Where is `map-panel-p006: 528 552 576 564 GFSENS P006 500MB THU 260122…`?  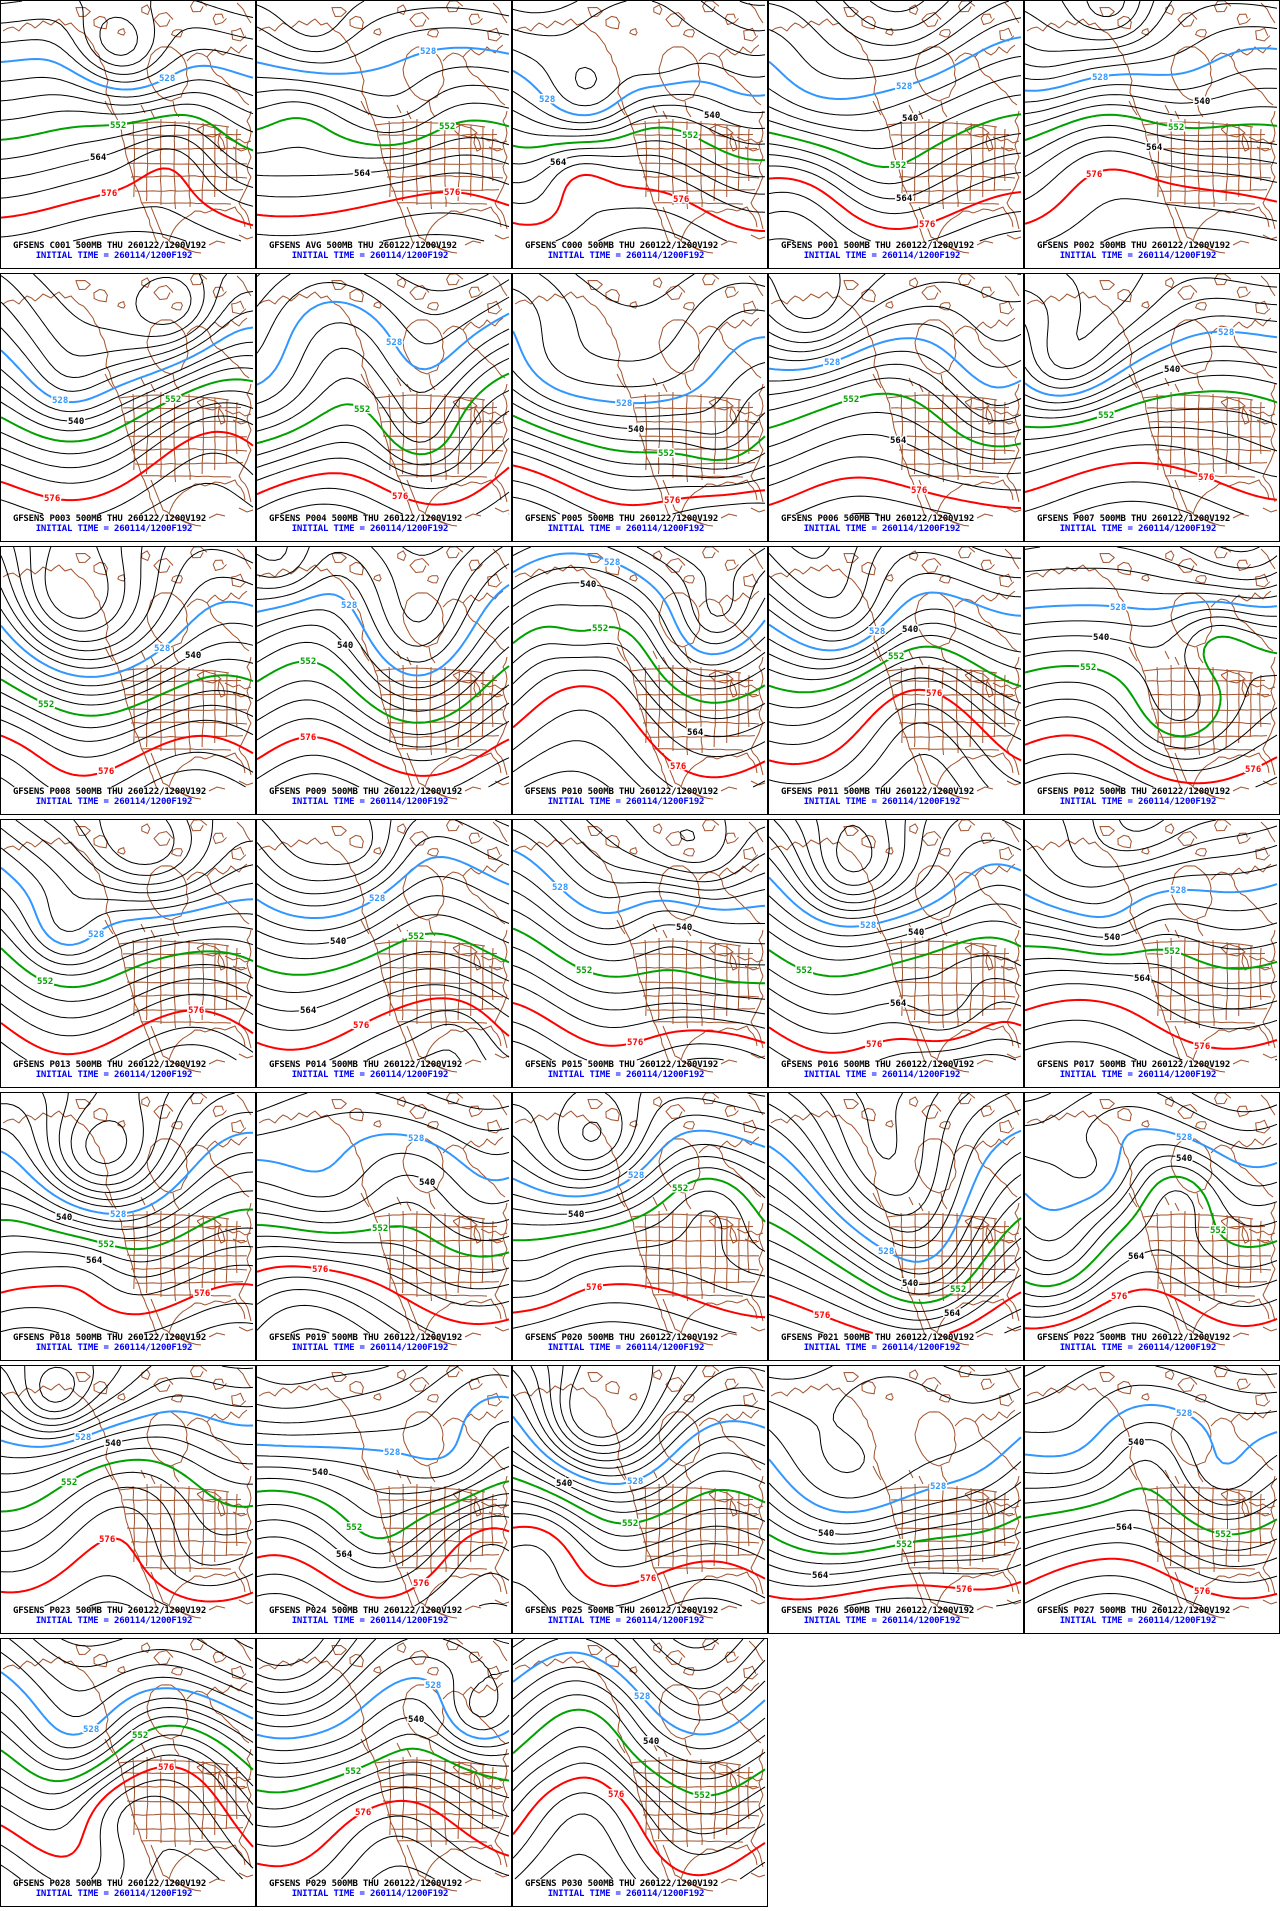
map-panel-p006: 528 552 576 564 GFSENS P006 500MB THU 260122… is located at coordinates (896, 409).